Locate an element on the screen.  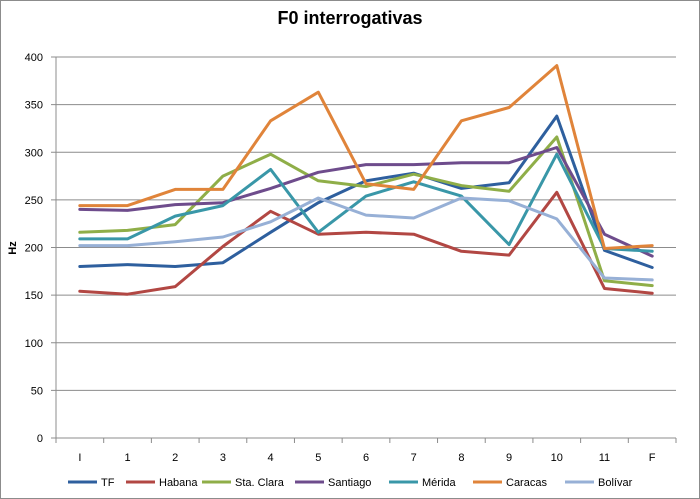
legend-label: Mérida is located at coordinates (439, 483).